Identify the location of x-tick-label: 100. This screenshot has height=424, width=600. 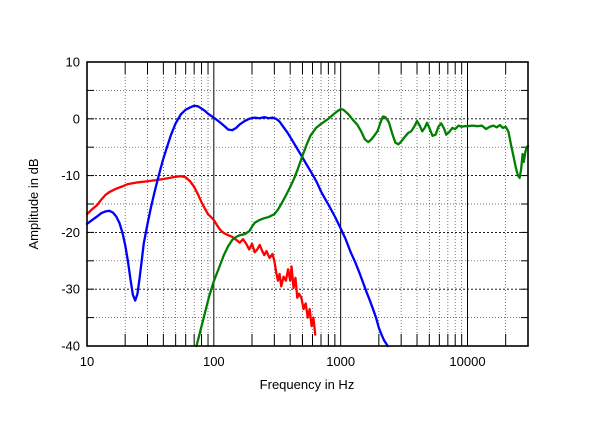
(214, 361).